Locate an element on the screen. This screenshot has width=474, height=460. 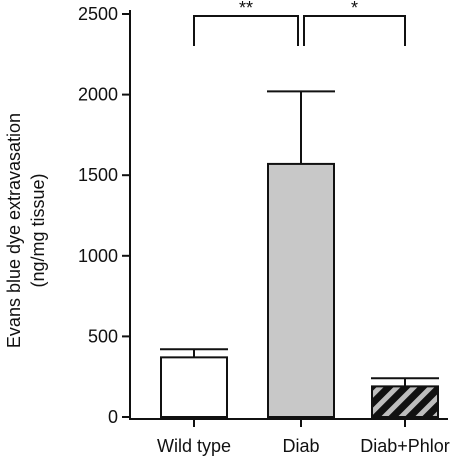
y-tick-label: 1000 is located at coordinates (98, 256).